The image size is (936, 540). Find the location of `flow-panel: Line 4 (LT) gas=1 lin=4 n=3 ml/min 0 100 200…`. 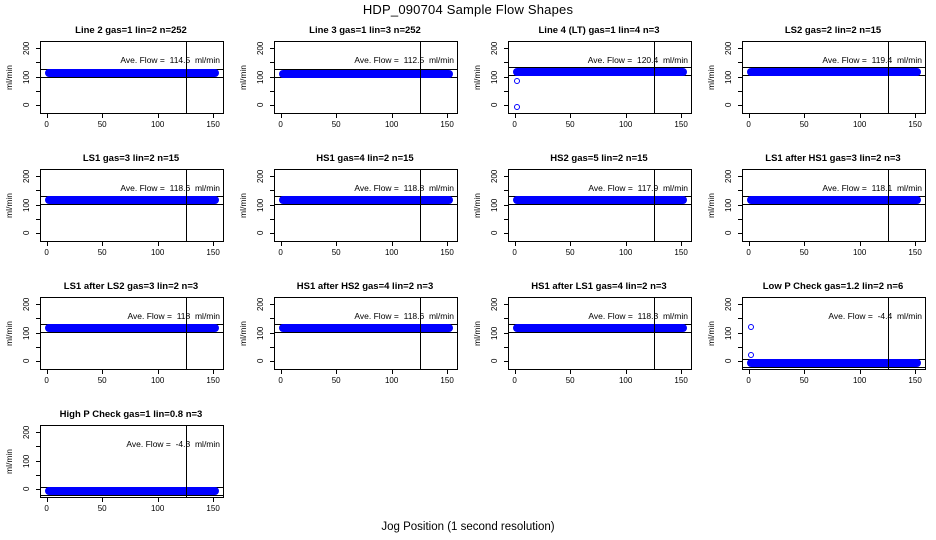

flow-panel: Line 4 (LT) gas=1 lin=4 n=3 ml/min 0 100 200… is located at coordinates (585, 84).